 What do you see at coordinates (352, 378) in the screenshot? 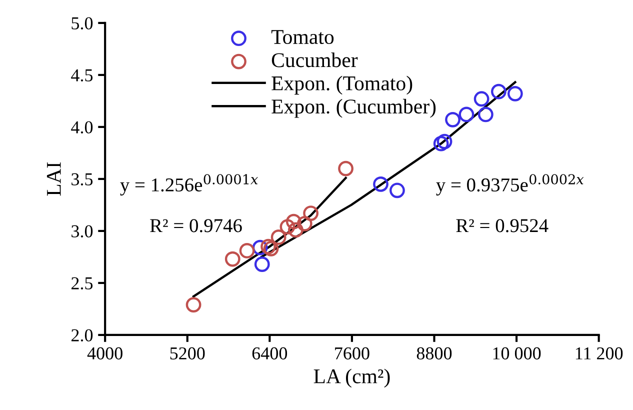
I see `x-axis-title: LA (cm²)` at bounding box center [352, 378].